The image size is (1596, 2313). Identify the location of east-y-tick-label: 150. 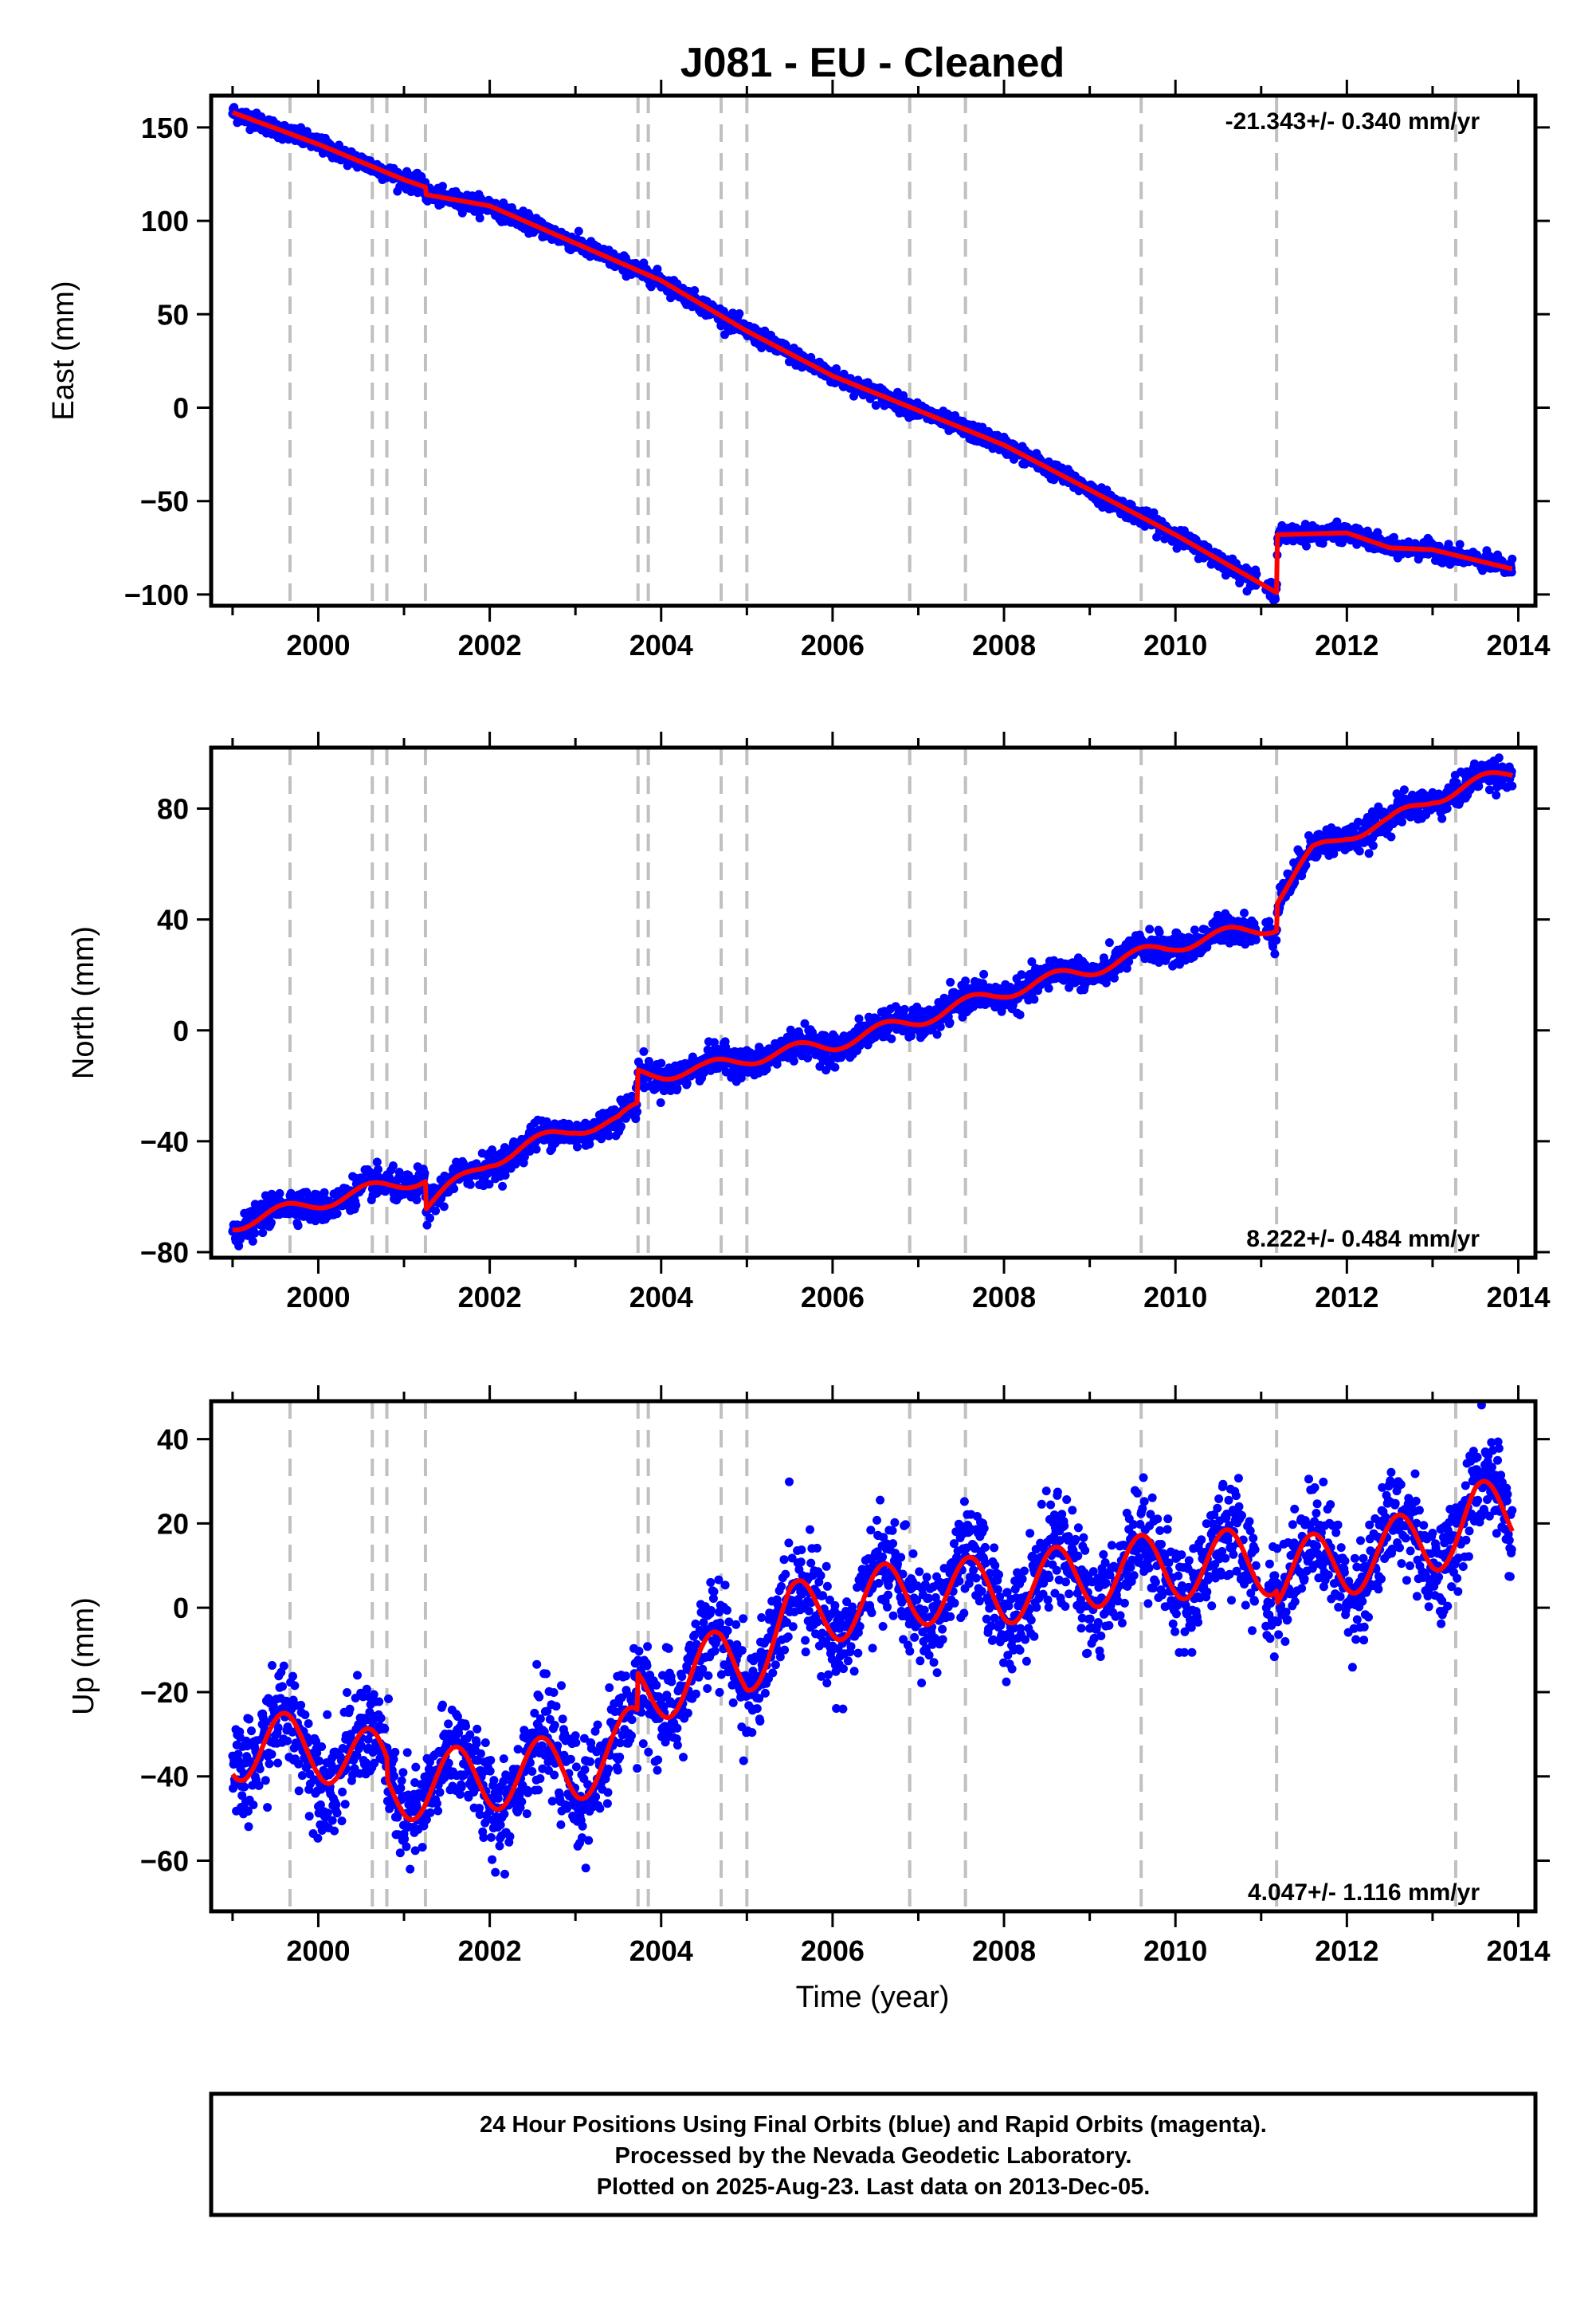
(165, 128).